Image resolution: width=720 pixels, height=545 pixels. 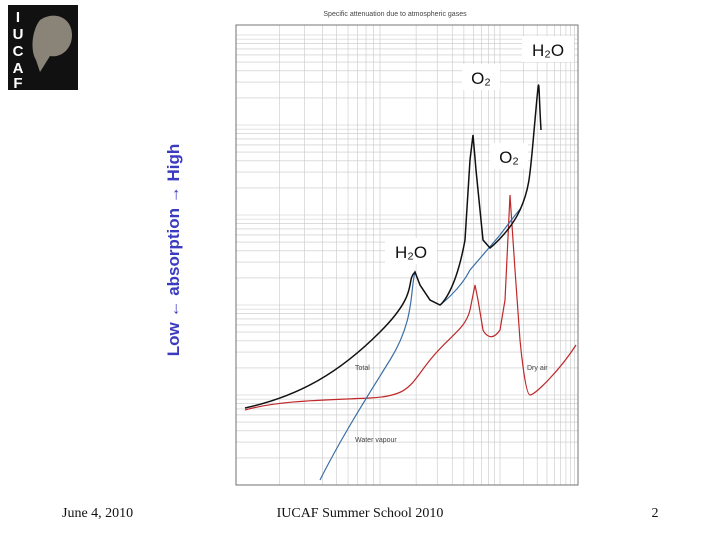 What do you see at coordinates (655, 513) in the screenshot?
I see `page-number: 2` at bounding box center [655, 513].